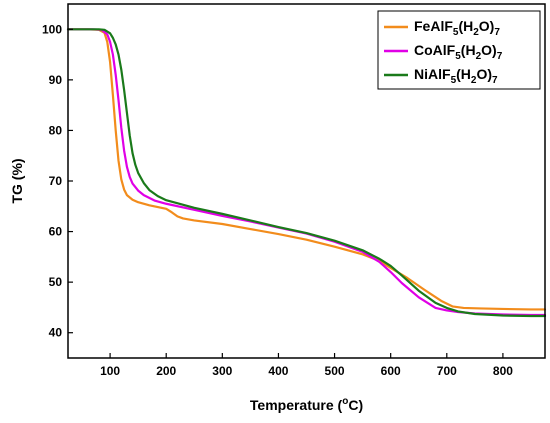 The image size is (550, 423). I want to click on legend: FeAlF5(H2O)7 CoAlF5(H2O)7 NiAlF5(H2O)7, so click(459, 50).